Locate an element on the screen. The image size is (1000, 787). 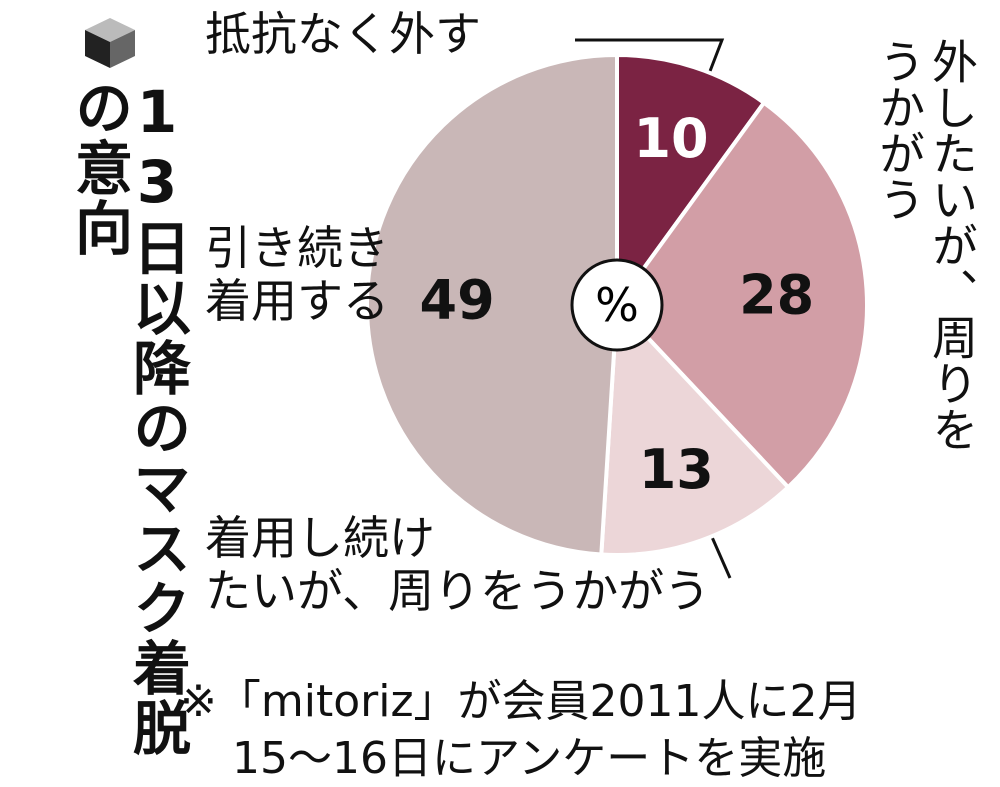
center-circle is located at coordinates (617, 305).